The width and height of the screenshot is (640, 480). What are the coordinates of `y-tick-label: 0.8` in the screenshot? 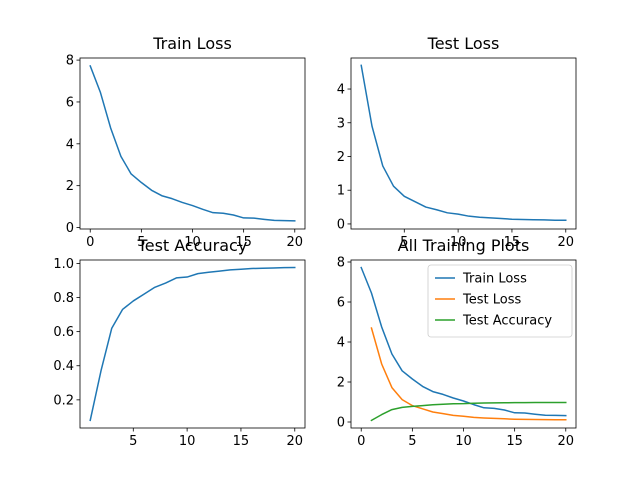 It's located at (63, 298).